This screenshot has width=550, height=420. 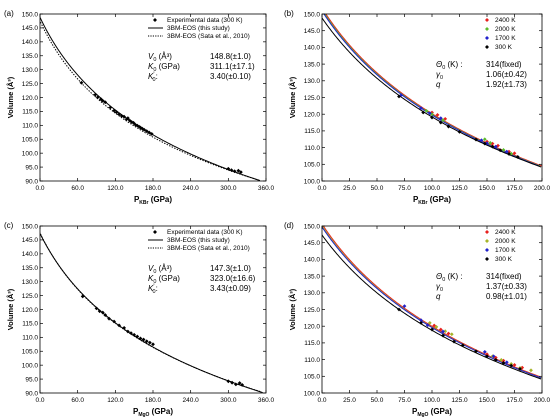 What do you see at coordinates (514, 188) in the screenshot?
I see `x-tick-label: 175.0` at bounding box center [514, 188].